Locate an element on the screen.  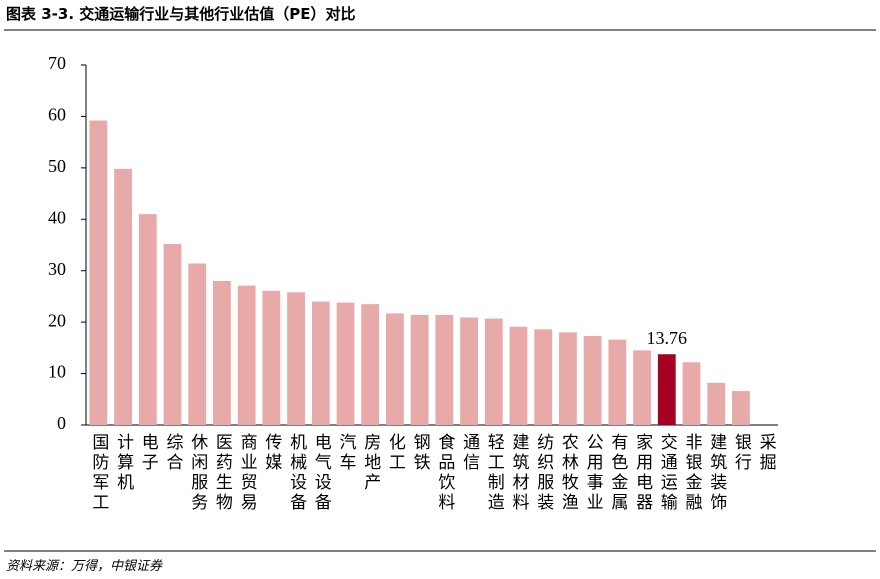
value-label: 13.76 is located at coordinates (667, 338).